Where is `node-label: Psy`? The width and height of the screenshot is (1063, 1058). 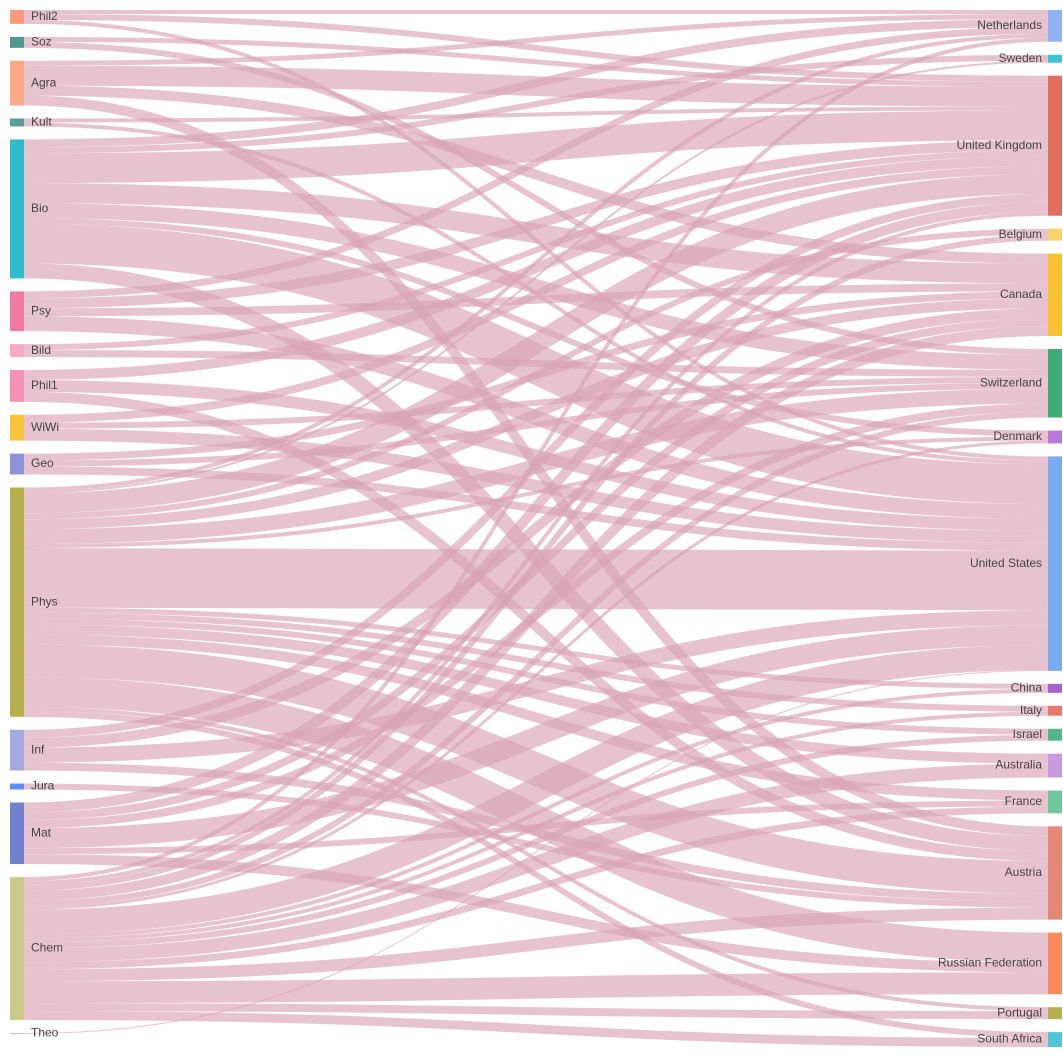
node-label: Psy is located at coordinates (41, 310).